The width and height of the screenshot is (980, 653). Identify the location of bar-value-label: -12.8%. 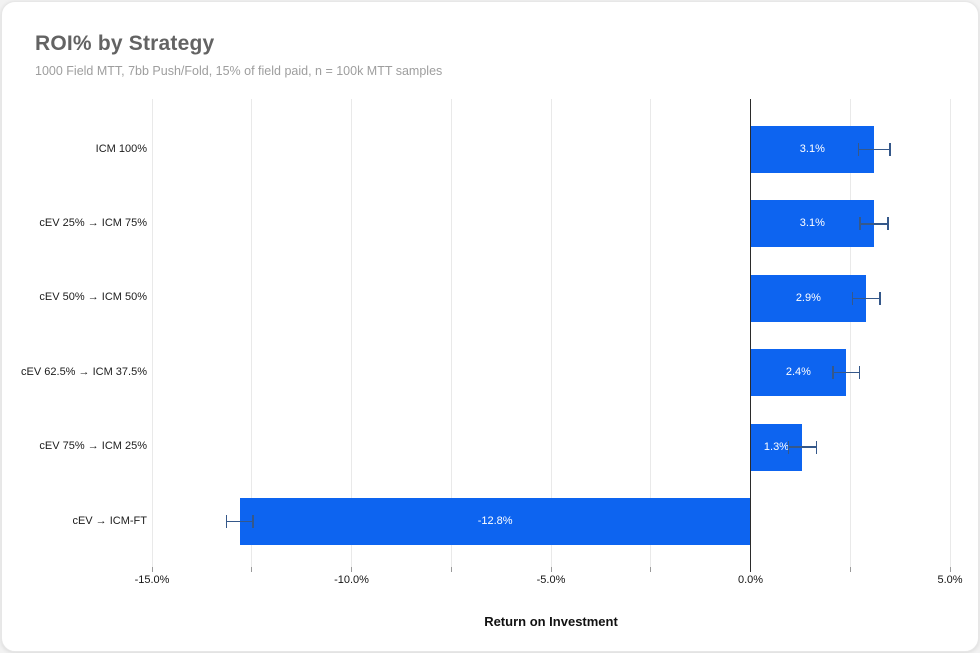
(495, 521).